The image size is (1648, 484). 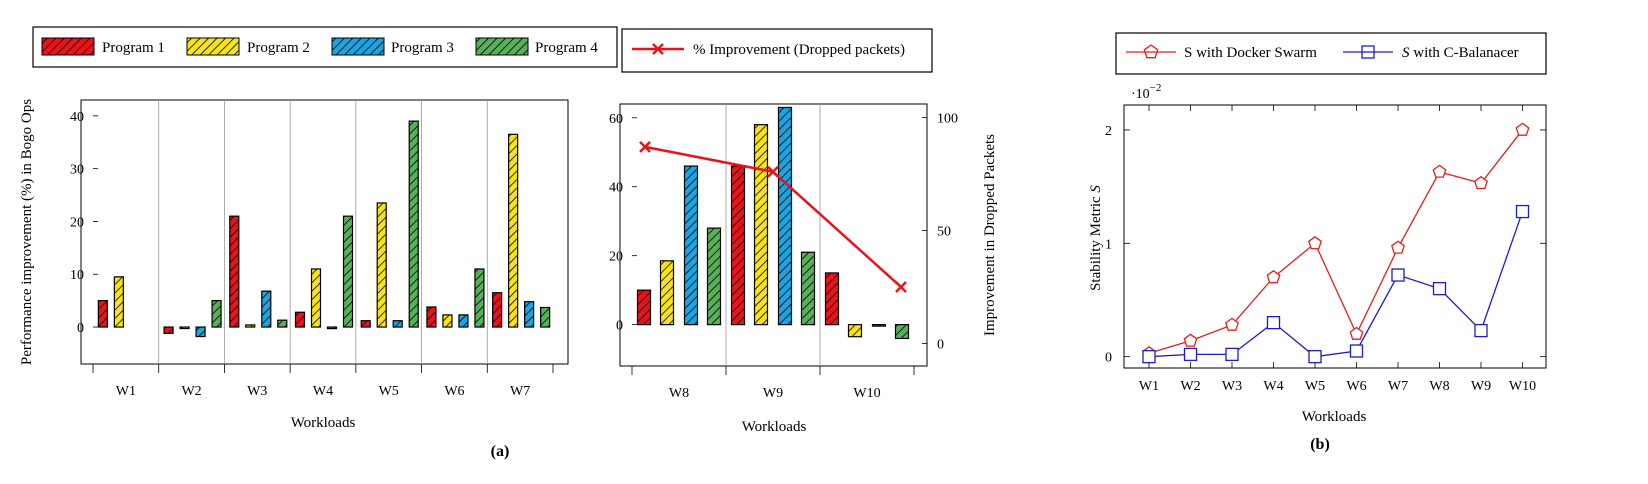 What do you see at coordinates (616, 188) in the screenshot?
I see `y-tick-label: 40` at bounding box center [616, 188].